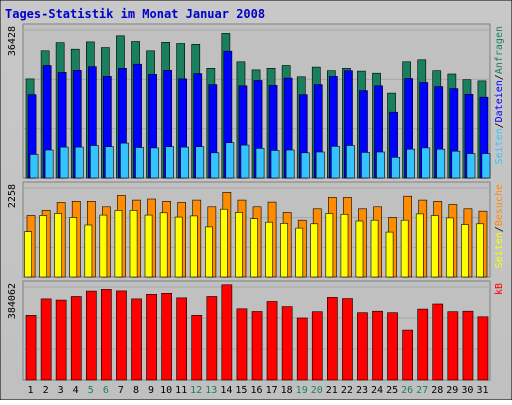  Describe the element at coordinates (467, 390) in the screenshot. I see `x-tick-label-day-30: 30` at that location.